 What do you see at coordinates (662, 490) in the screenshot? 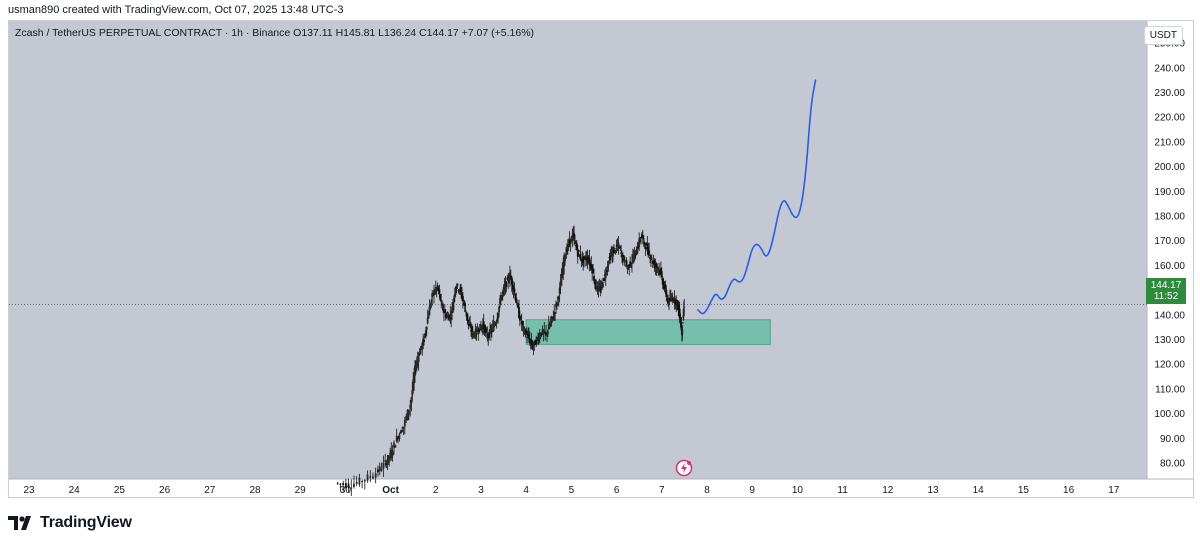
I see `x-tick-label: 7` at bounding box center [662, 490].